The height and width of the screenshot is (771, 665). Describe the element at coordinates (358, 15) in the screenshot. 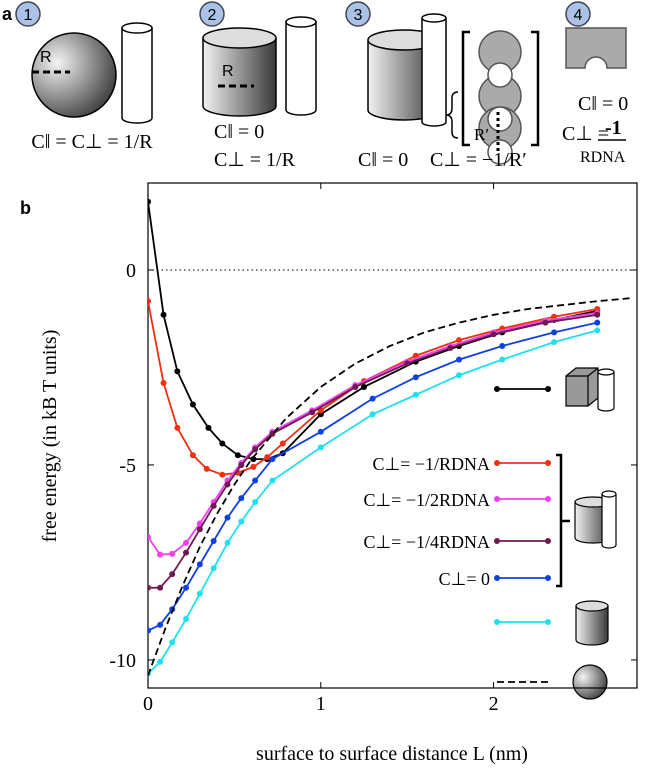

I see `step-number: 3` at that location.